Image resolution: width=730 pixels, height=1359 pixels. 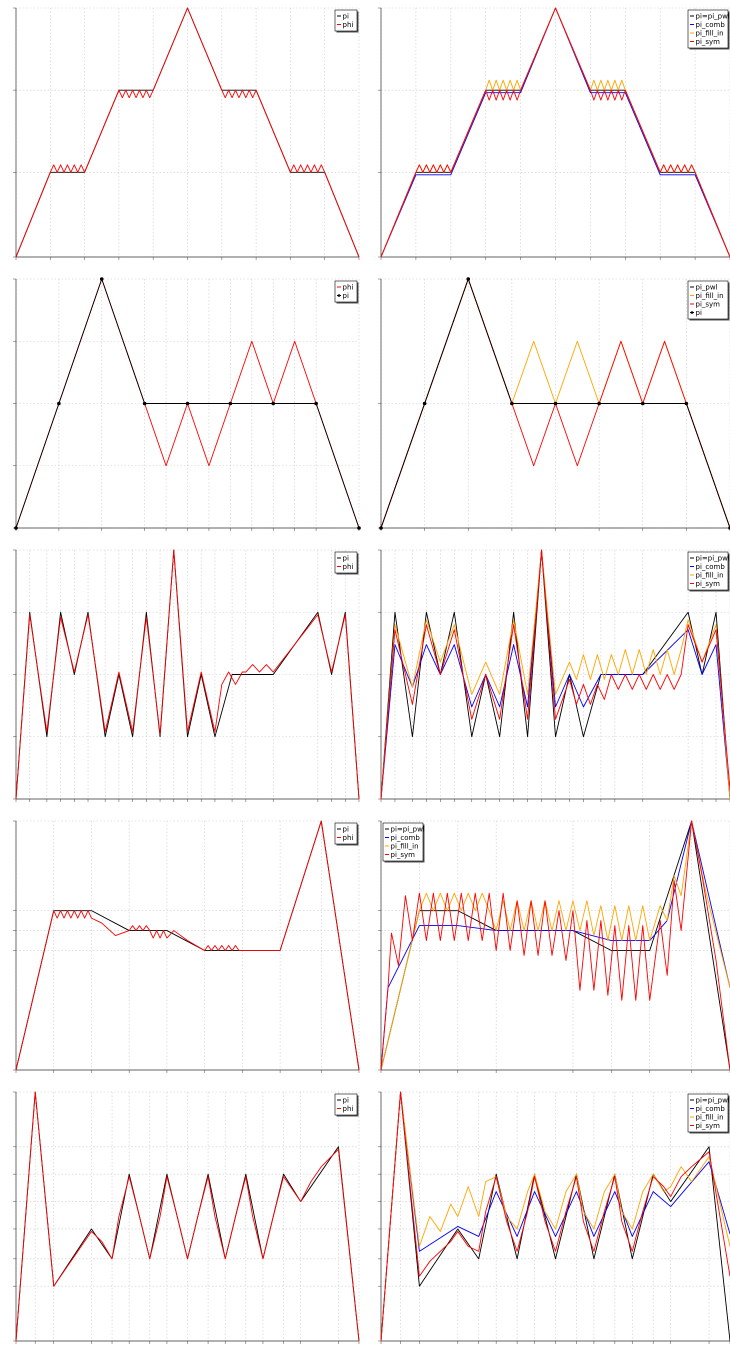 I want to click on plot-panel-10: pi=pi_pwl pi_comb pi_fill_in pi_sym, so click(x=547, y=1219).